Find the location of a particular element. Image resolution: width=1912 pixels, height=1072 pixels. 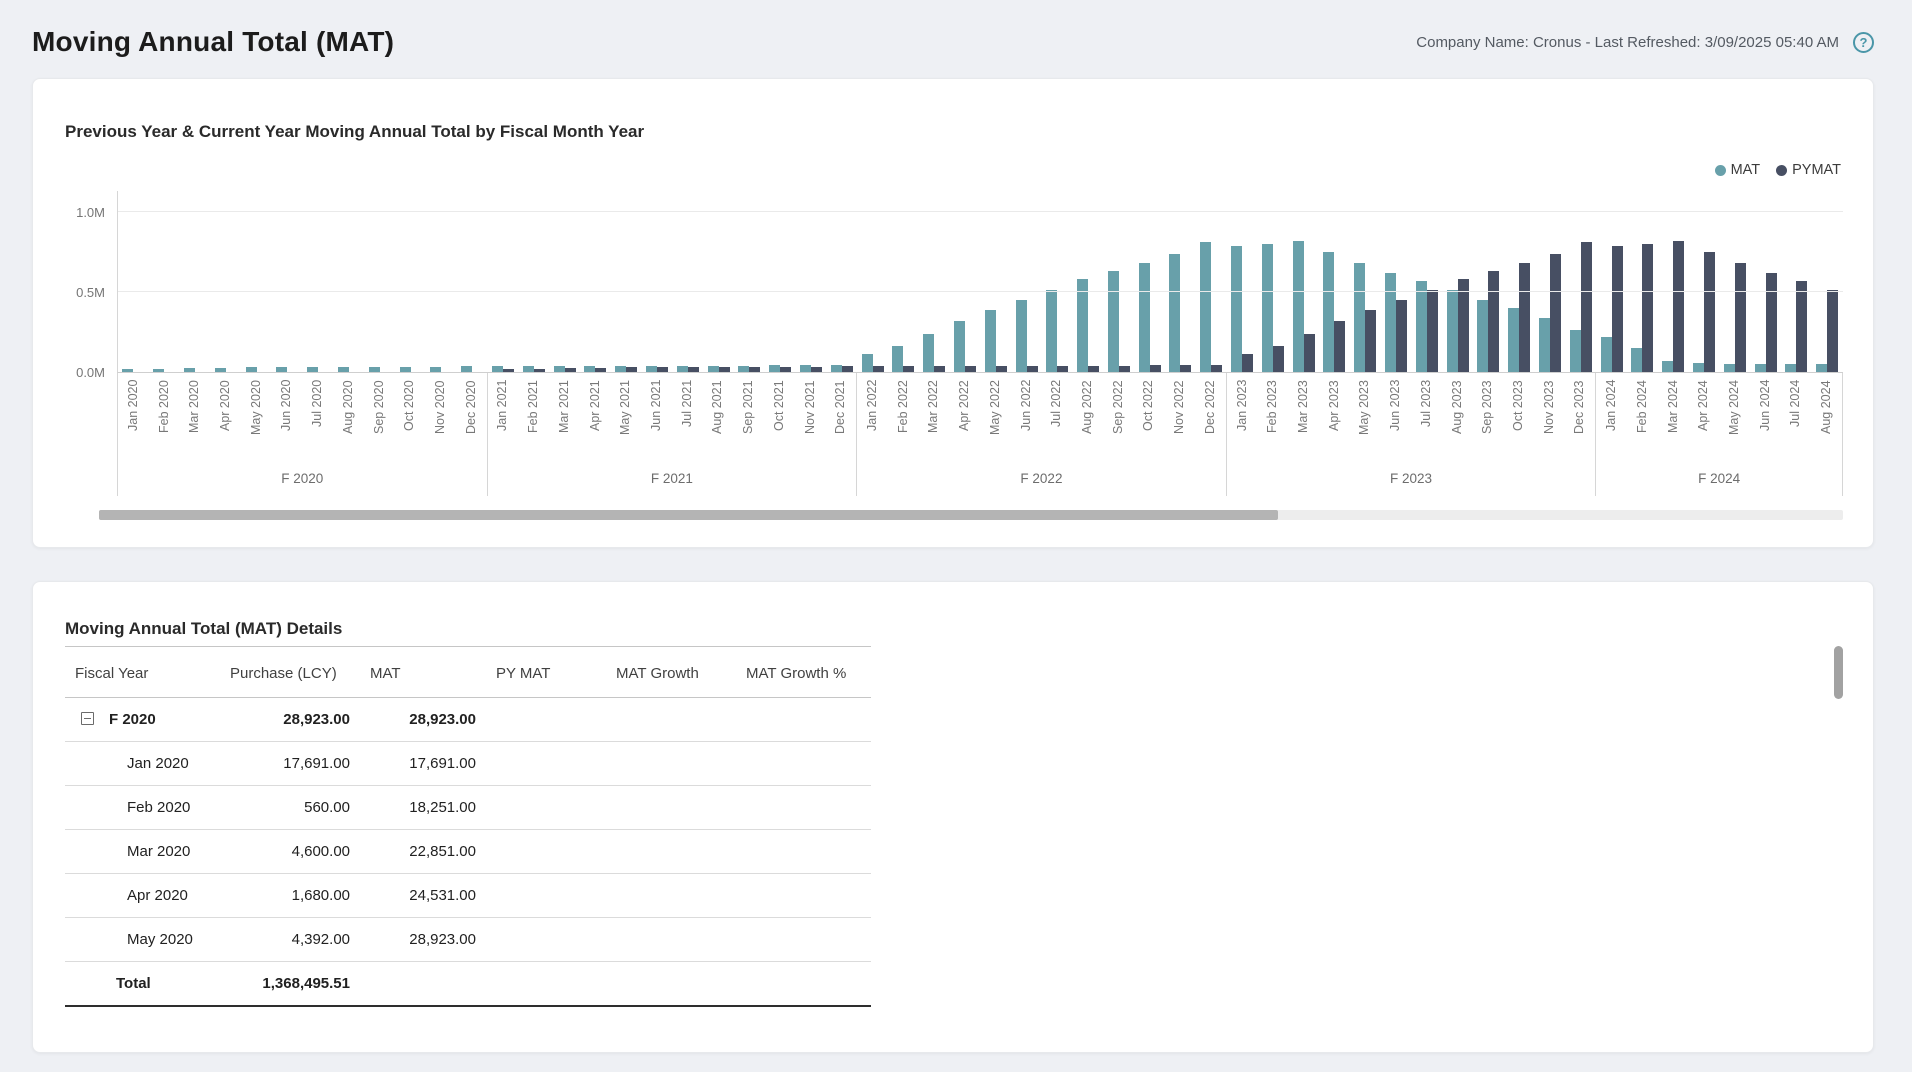

legend-item-pymat: PYMAT is located at coordinates (1808, 170).